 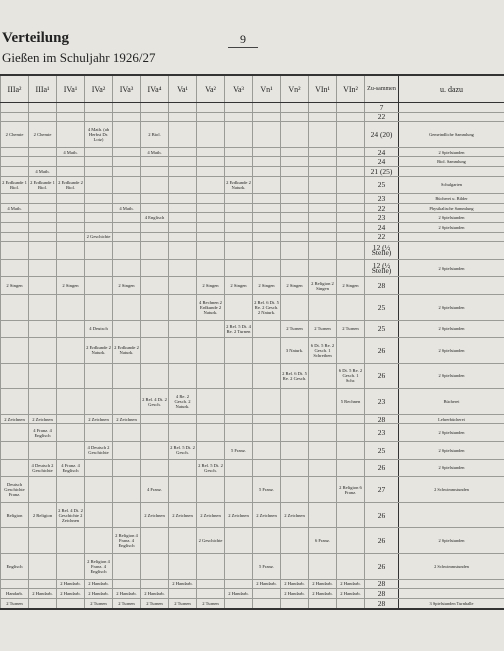 What do you see at coordinates (98, 134) in the screenshot?
I see `cell: 4 Math. (ab Herbst Dr. Lotz)` at bounding box center [98, 134].